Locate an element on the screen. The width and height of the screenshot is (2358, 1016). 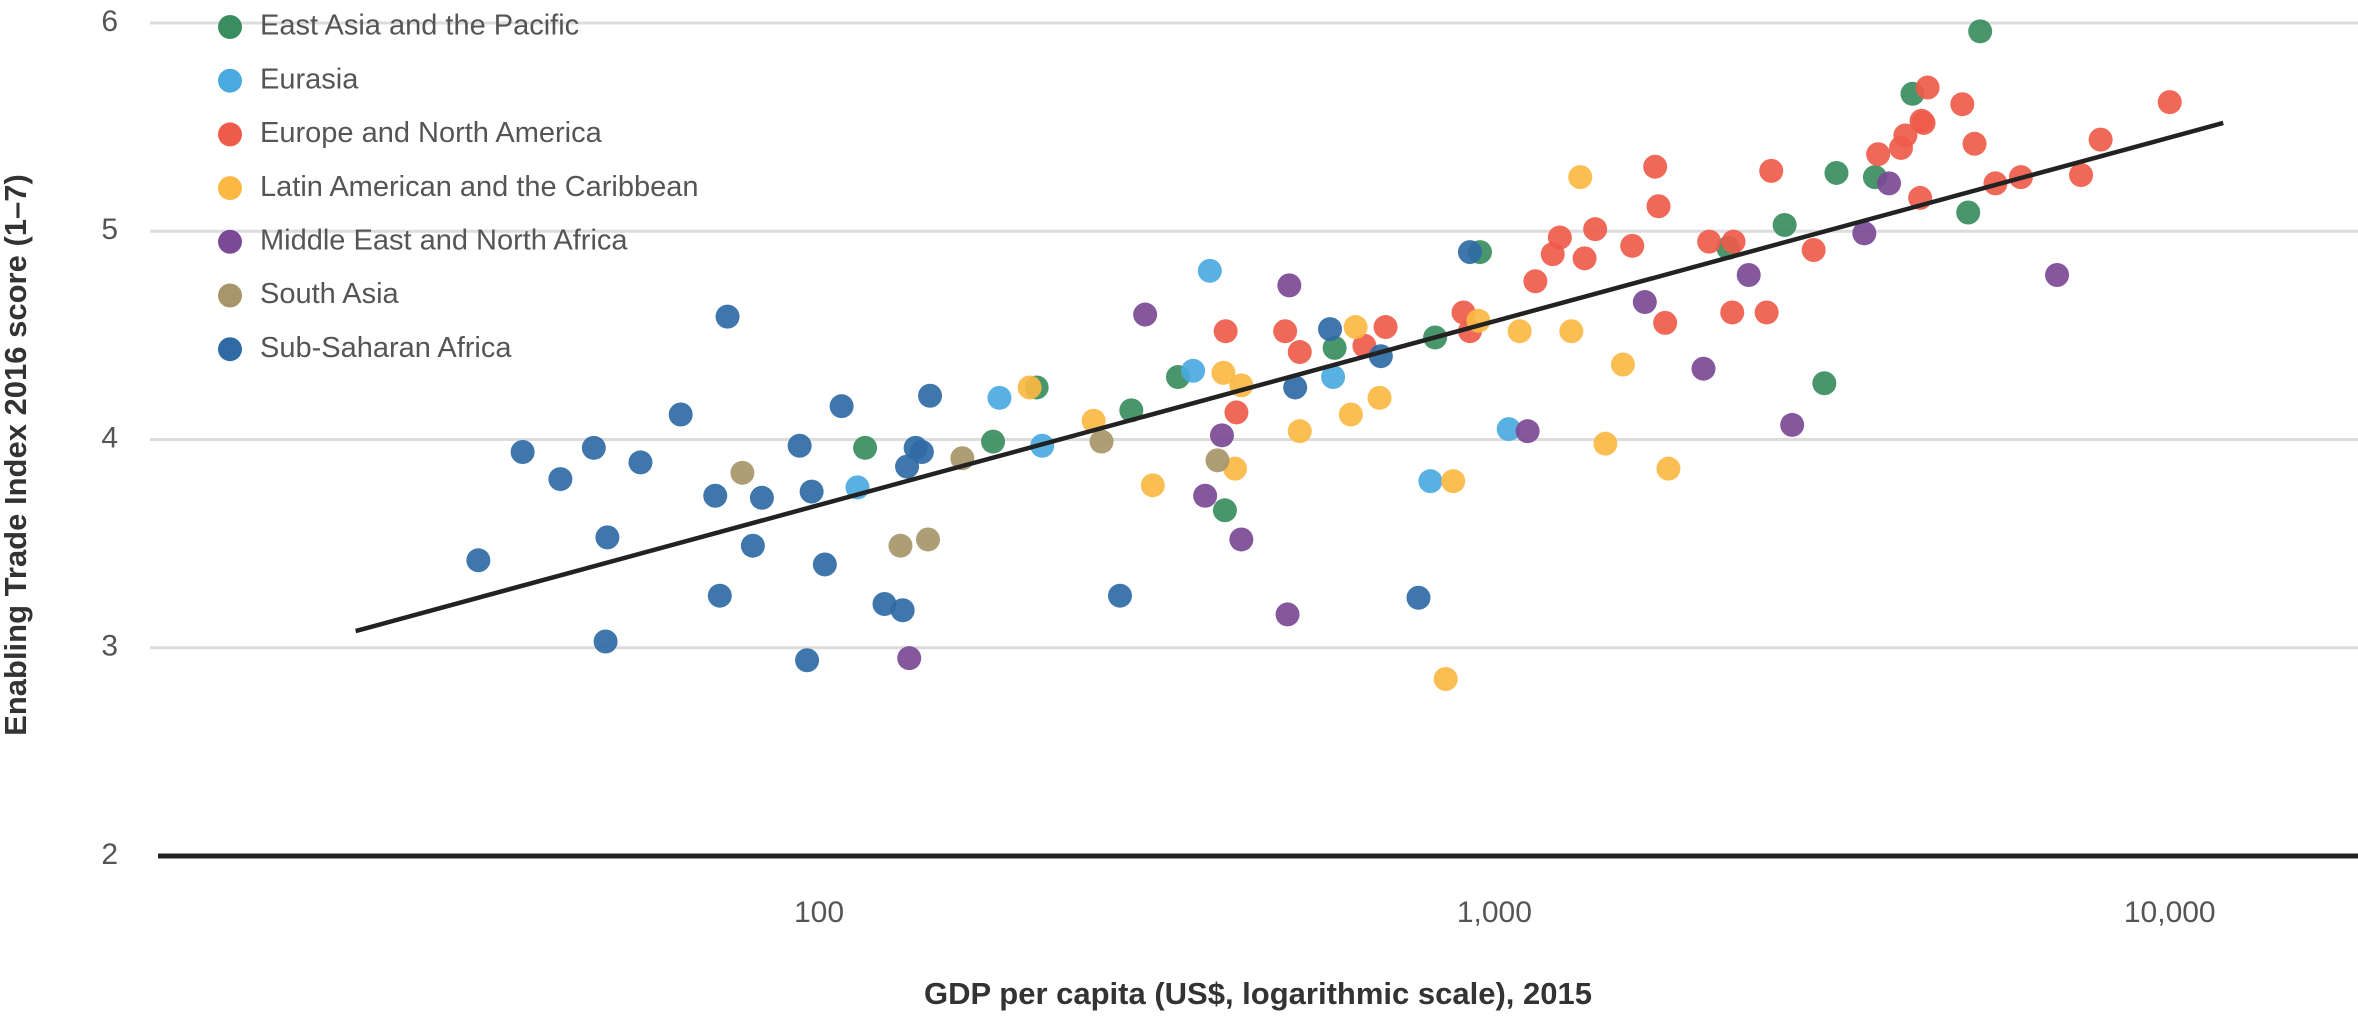
x-tick-label: 100 is located at coordinates (819, 912).